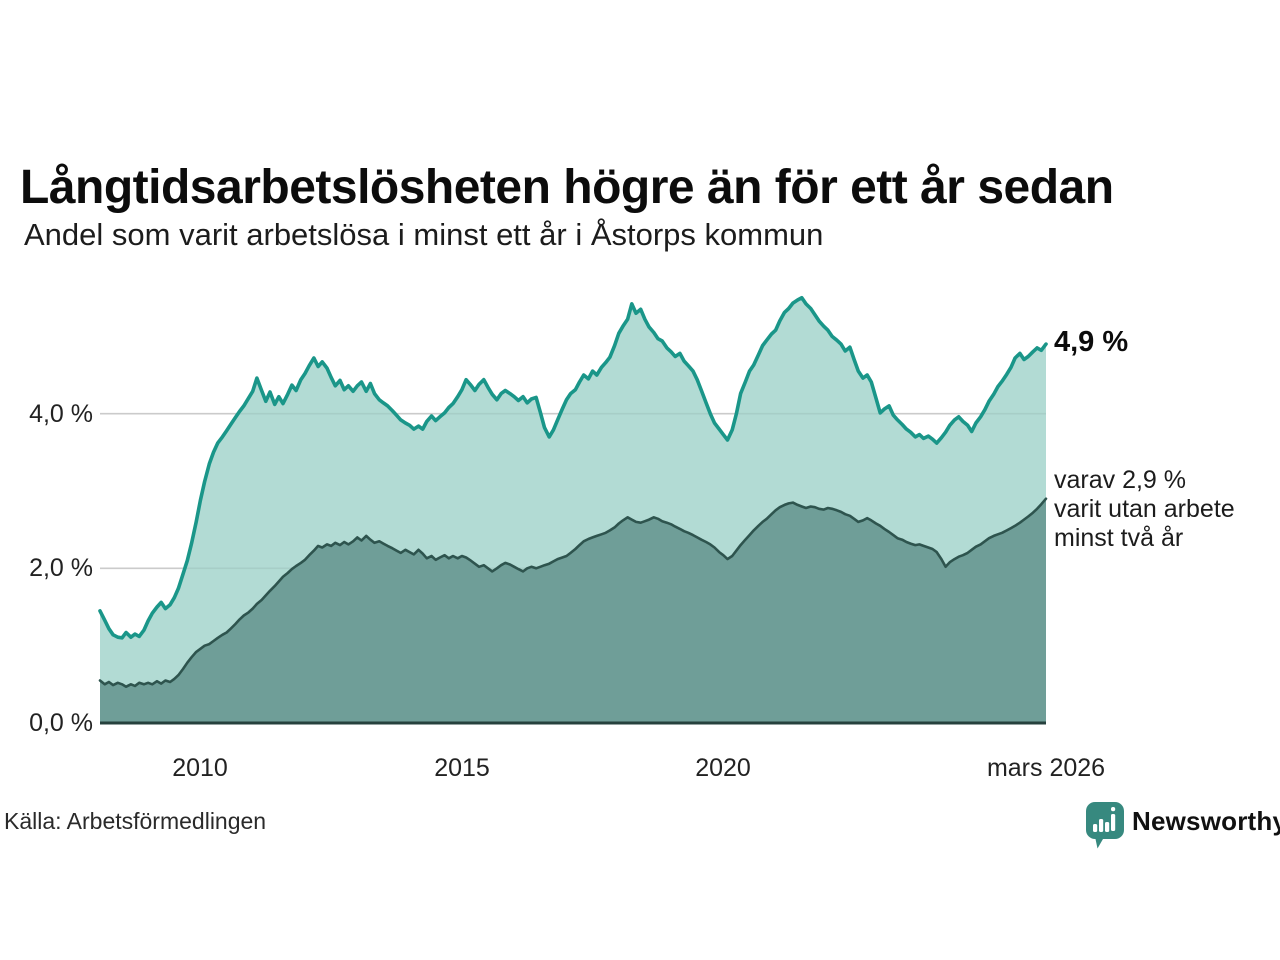 This screenshot has height=960, width=1280. Describe the element at coordinates (723, 768) in the screenshot. I see `x-tick-label: 2020` at that location.